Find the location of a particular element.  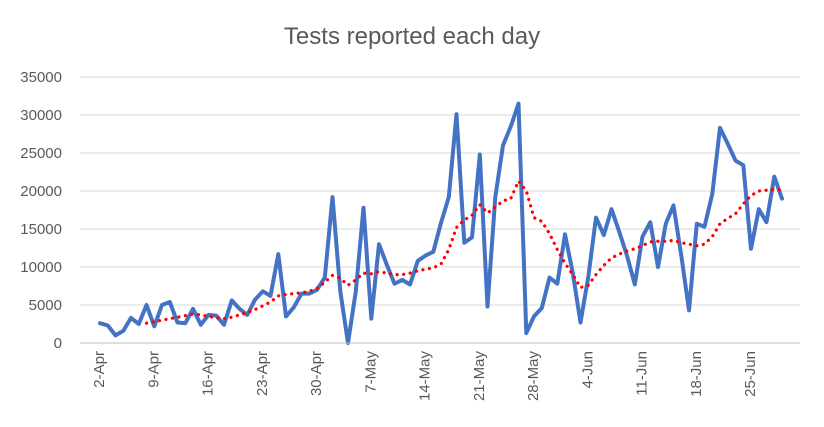

y-tick-label: 30000 is located at coordinates (41, 115).